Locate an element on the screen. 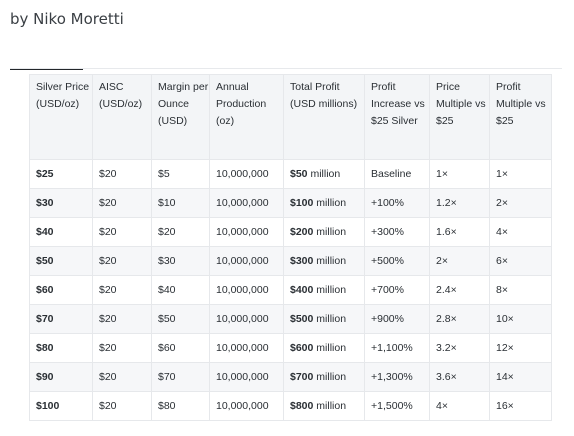 Image resolution: width=574 pixels, height=436 pixels. cell-price-multiple: 4× is located at coordinates (459, 406).